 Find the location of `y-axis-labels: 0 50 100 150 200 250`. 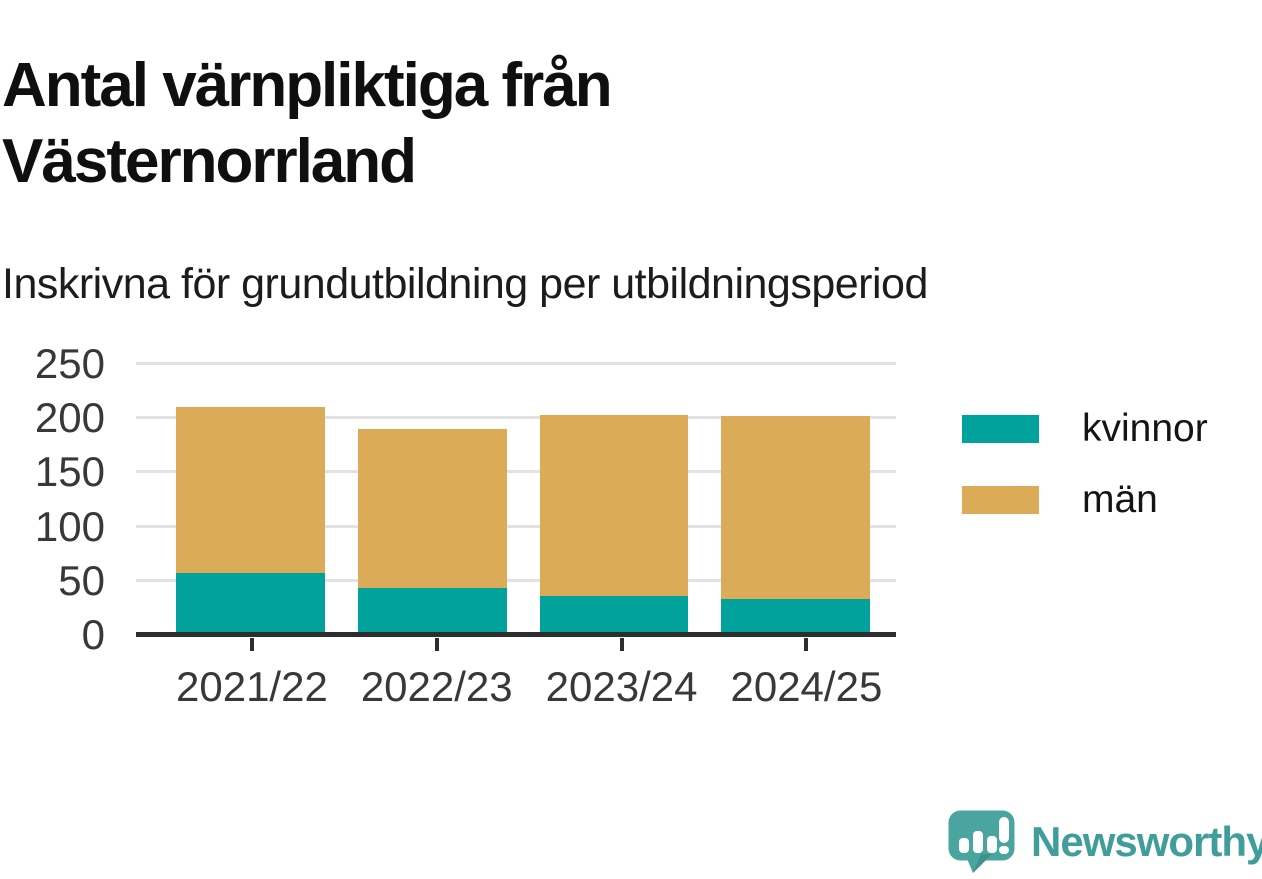

y-axis-labels: 0 50 100 150 200 250 is located at coordinates (52, 499).